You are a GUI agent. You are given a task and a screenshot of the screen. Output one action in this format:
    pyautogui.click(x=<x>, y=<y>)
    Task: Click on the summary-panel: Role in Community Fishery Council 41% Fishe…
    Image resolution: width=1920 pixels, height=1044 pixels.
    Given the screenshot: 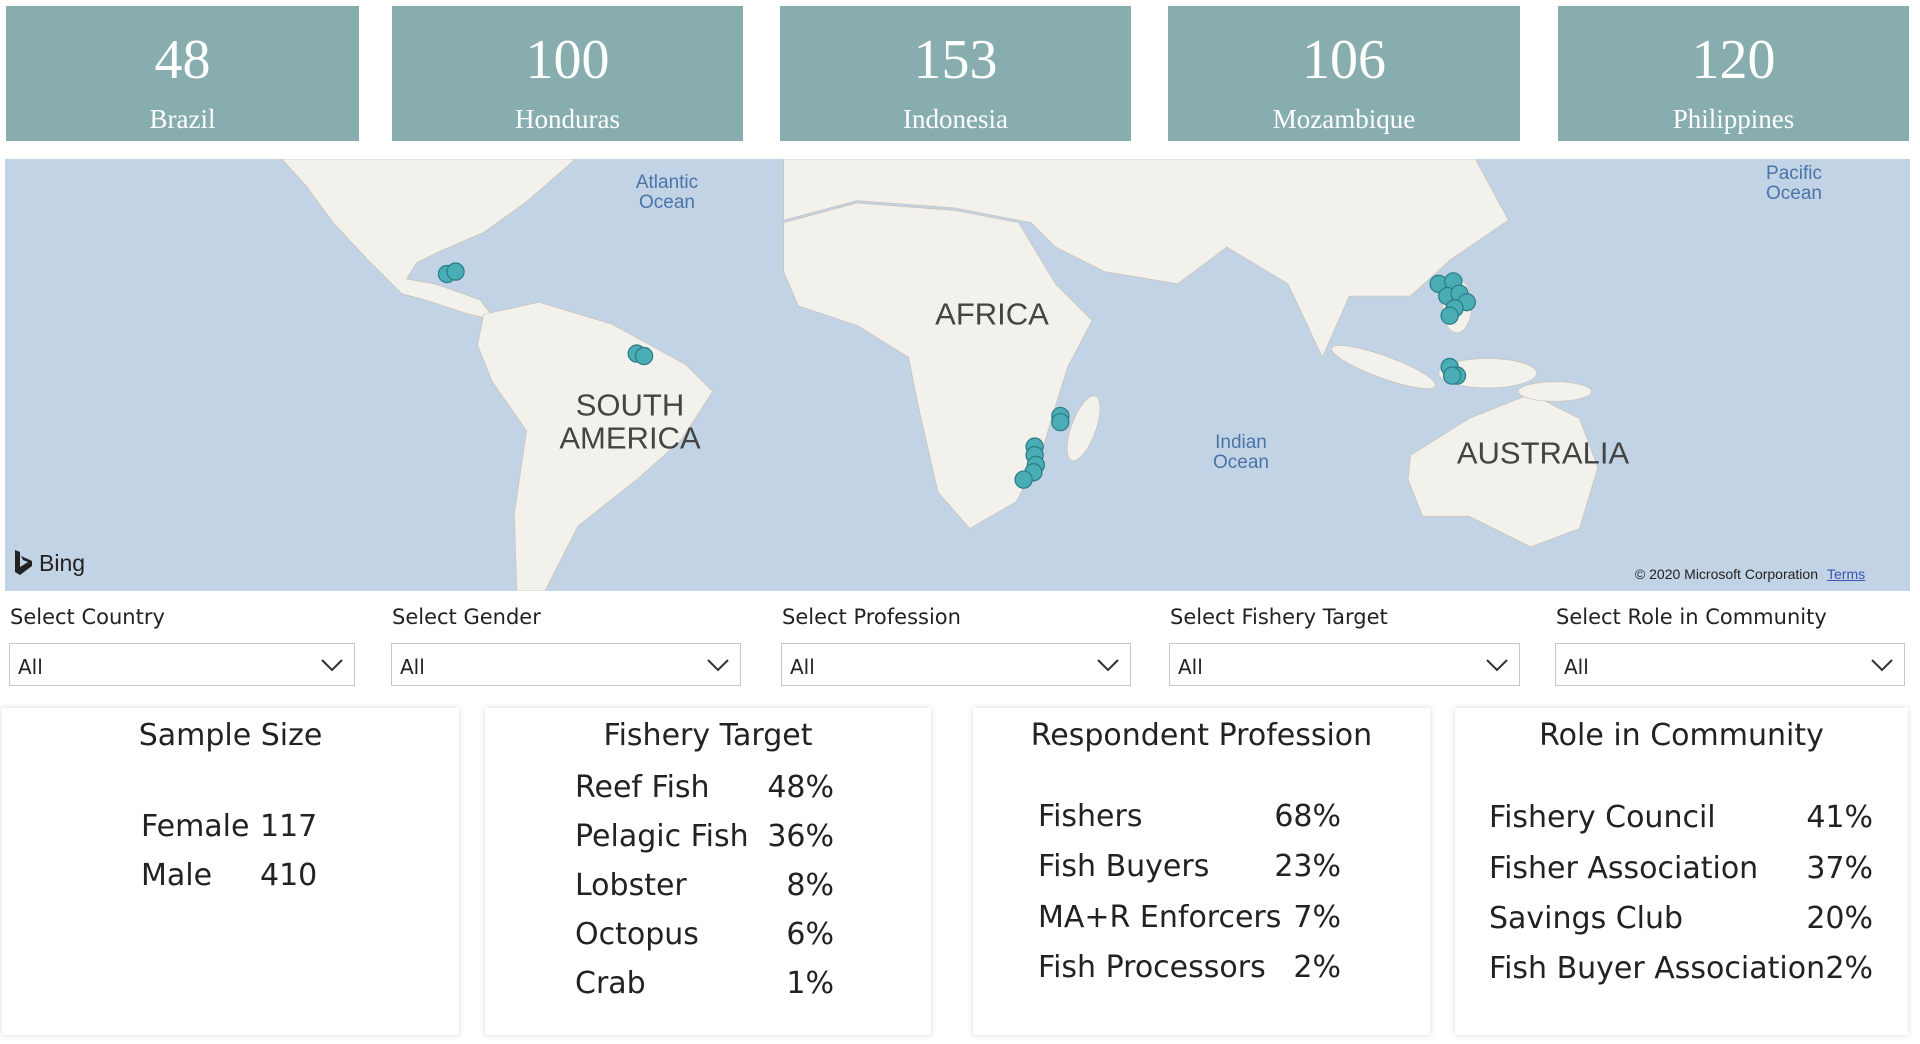 What is the action you would take?
    pyautogui.click(x=1681, y=871)
    